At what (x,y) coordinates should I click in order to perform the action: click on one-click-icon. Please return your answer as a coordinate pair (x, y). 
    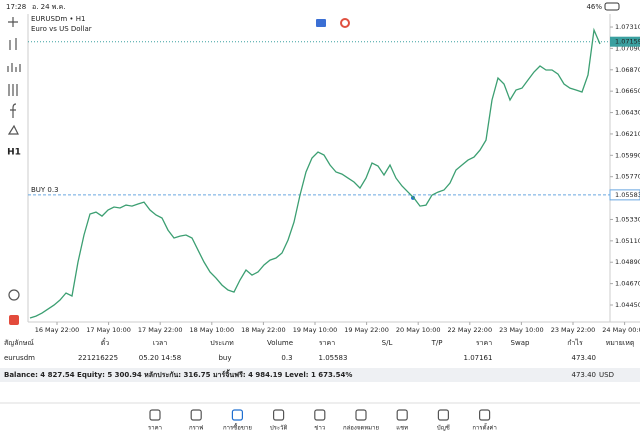
    Looking at the image, I should click on (321, 23).